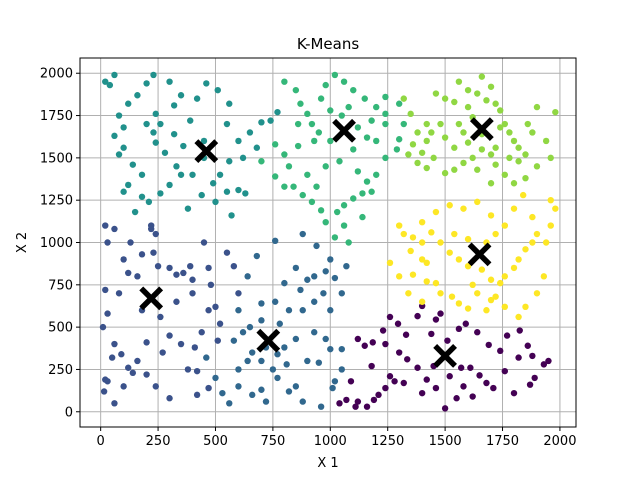  I want to click on y-tick-label: 1250, so click(56, 201).